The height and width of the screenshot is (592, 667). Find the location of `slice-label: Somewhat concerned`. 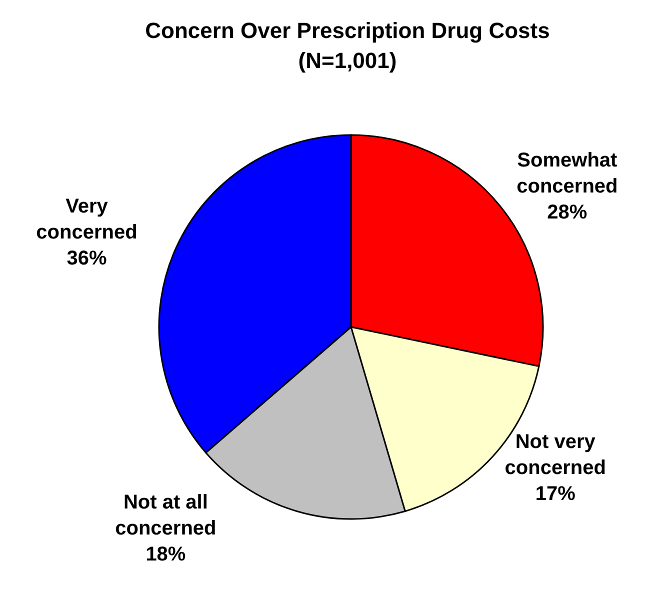

slice-label: Somewhat concerned is located at coordinates (567, 173).